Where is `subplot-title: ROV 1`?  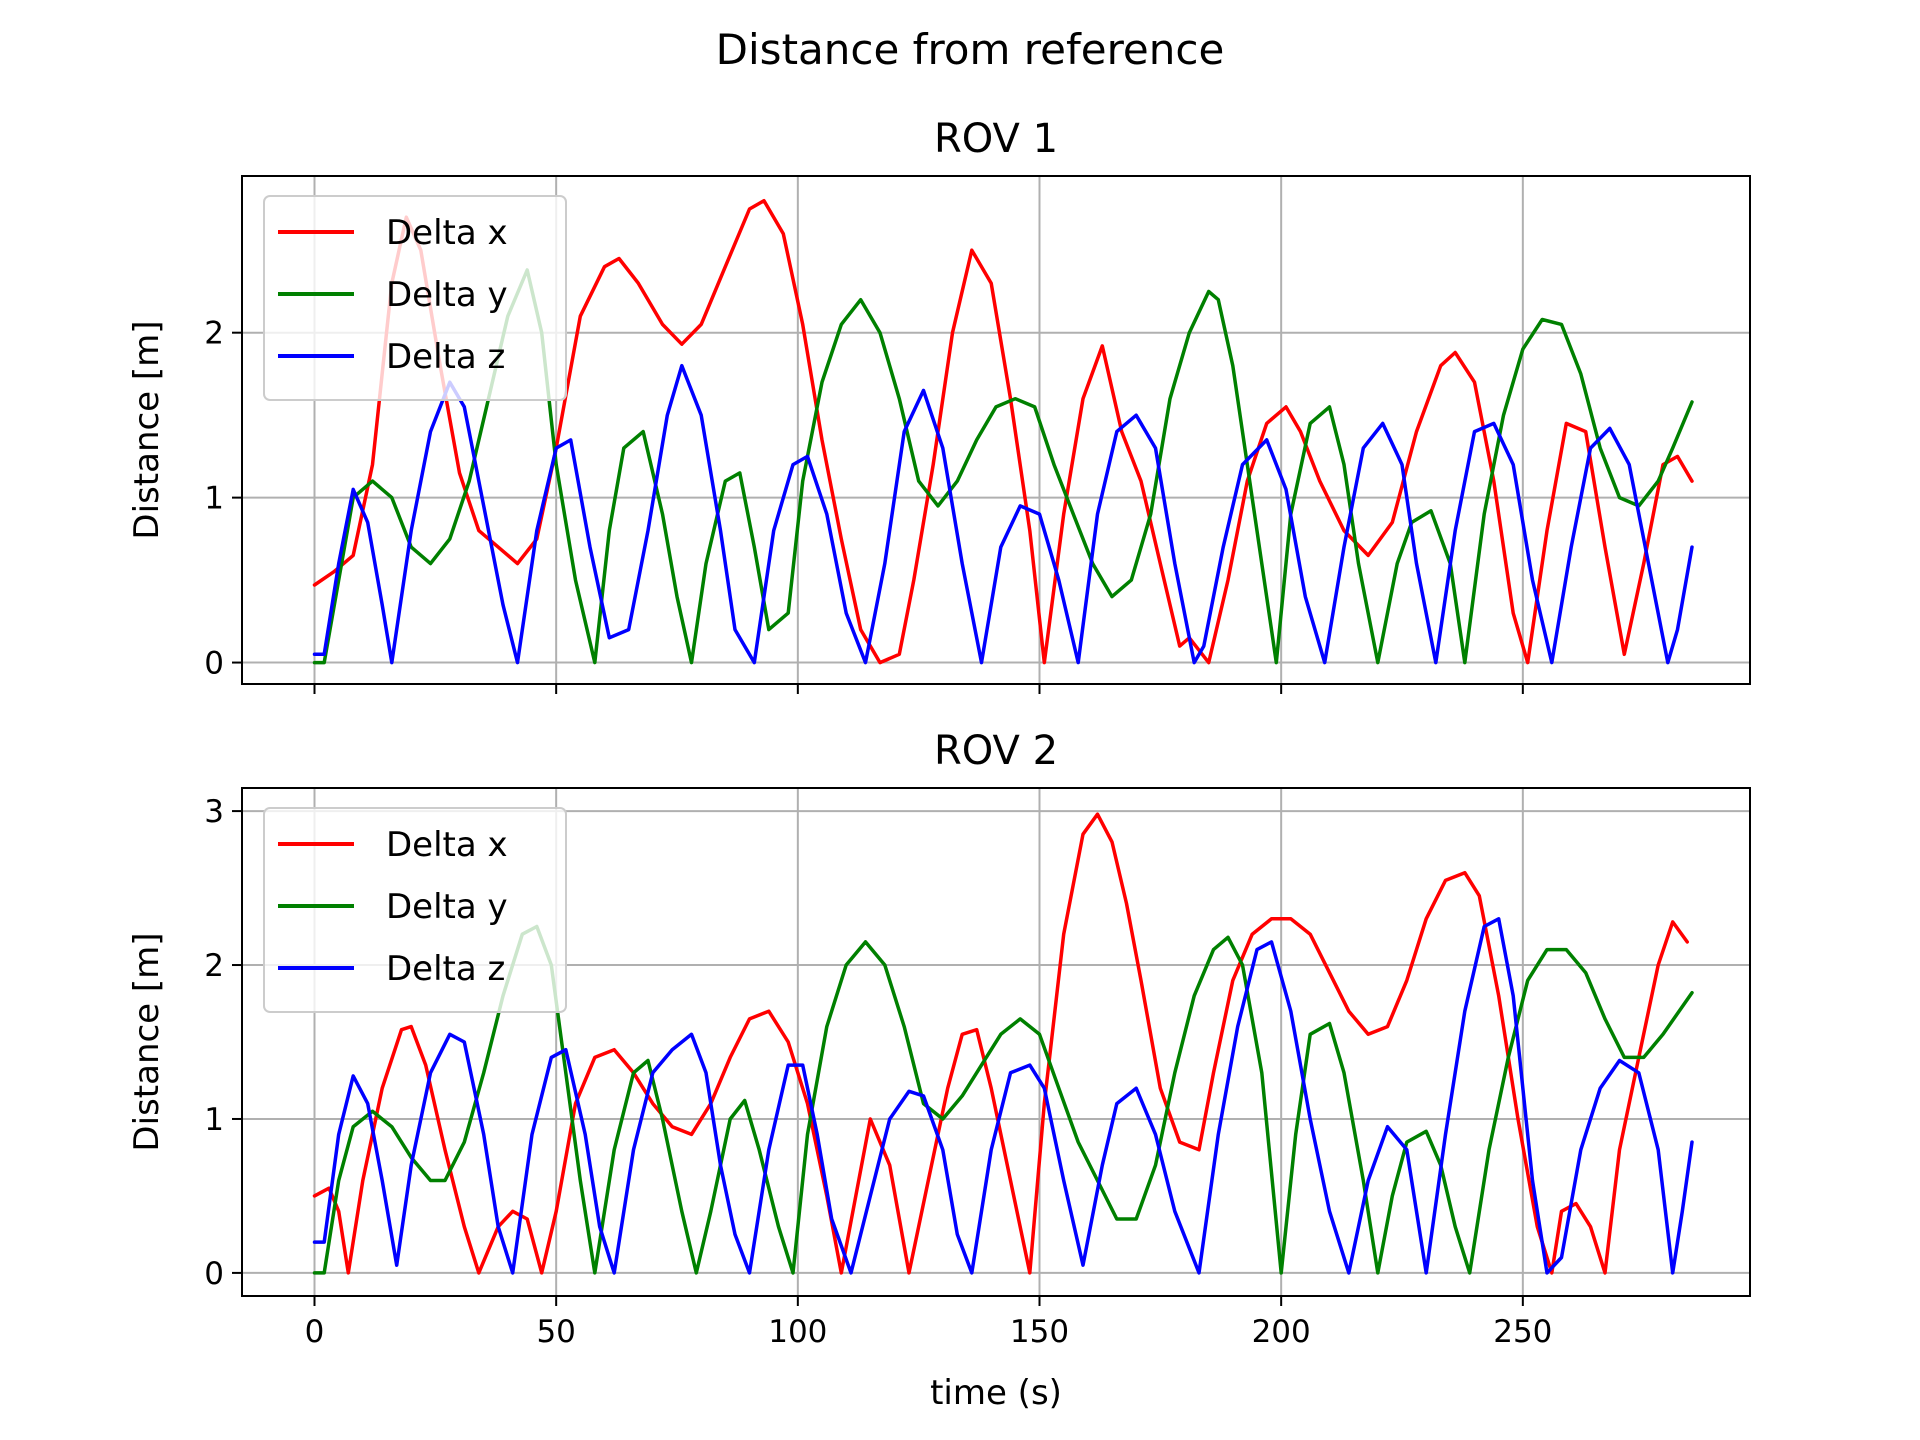
subplot-title: ROV 1 is located at coordinates (996, 139).